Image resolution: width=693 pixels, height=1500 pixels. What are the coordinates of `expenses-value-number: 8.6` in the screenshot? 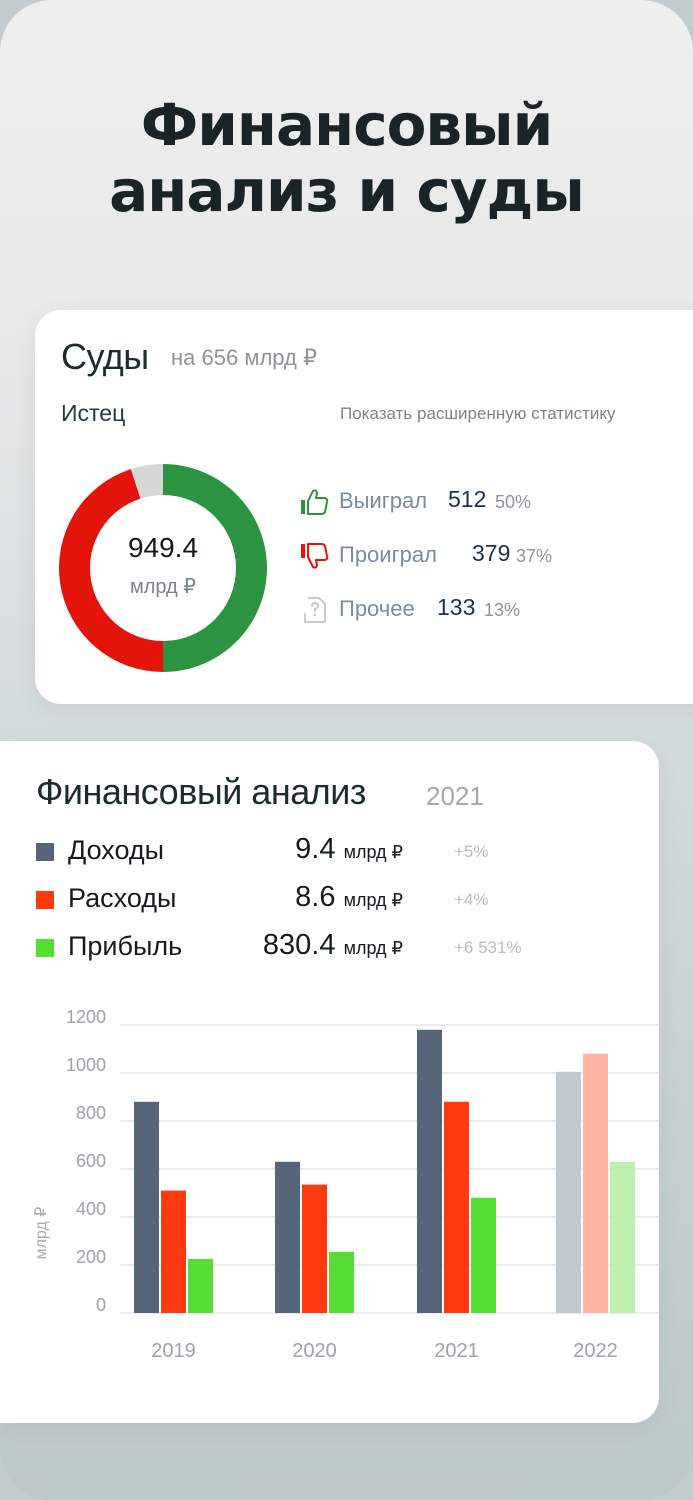 It's located at (315, 897).